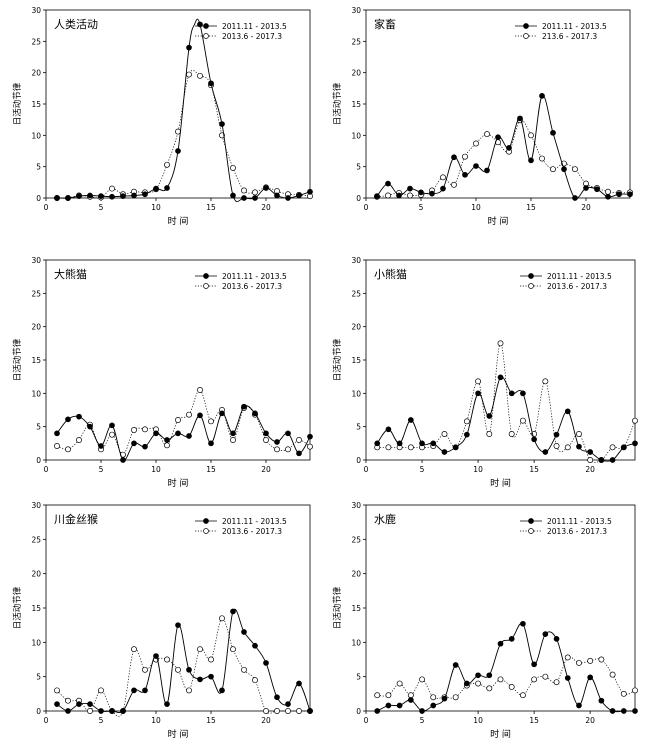 The height and width of the screenshot is (740, 655). Describe the element at coordinates (178, 734) in the screenshot. I see `x-axis-label: 时 间` at that location.